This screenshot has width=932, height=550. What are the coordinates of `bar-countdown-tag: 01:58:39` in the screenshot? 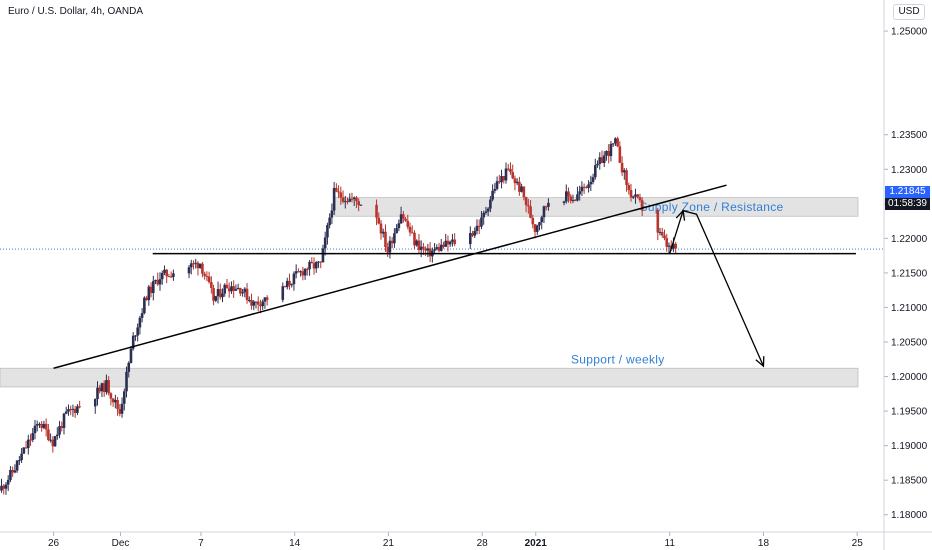 It's located at (907, 204).